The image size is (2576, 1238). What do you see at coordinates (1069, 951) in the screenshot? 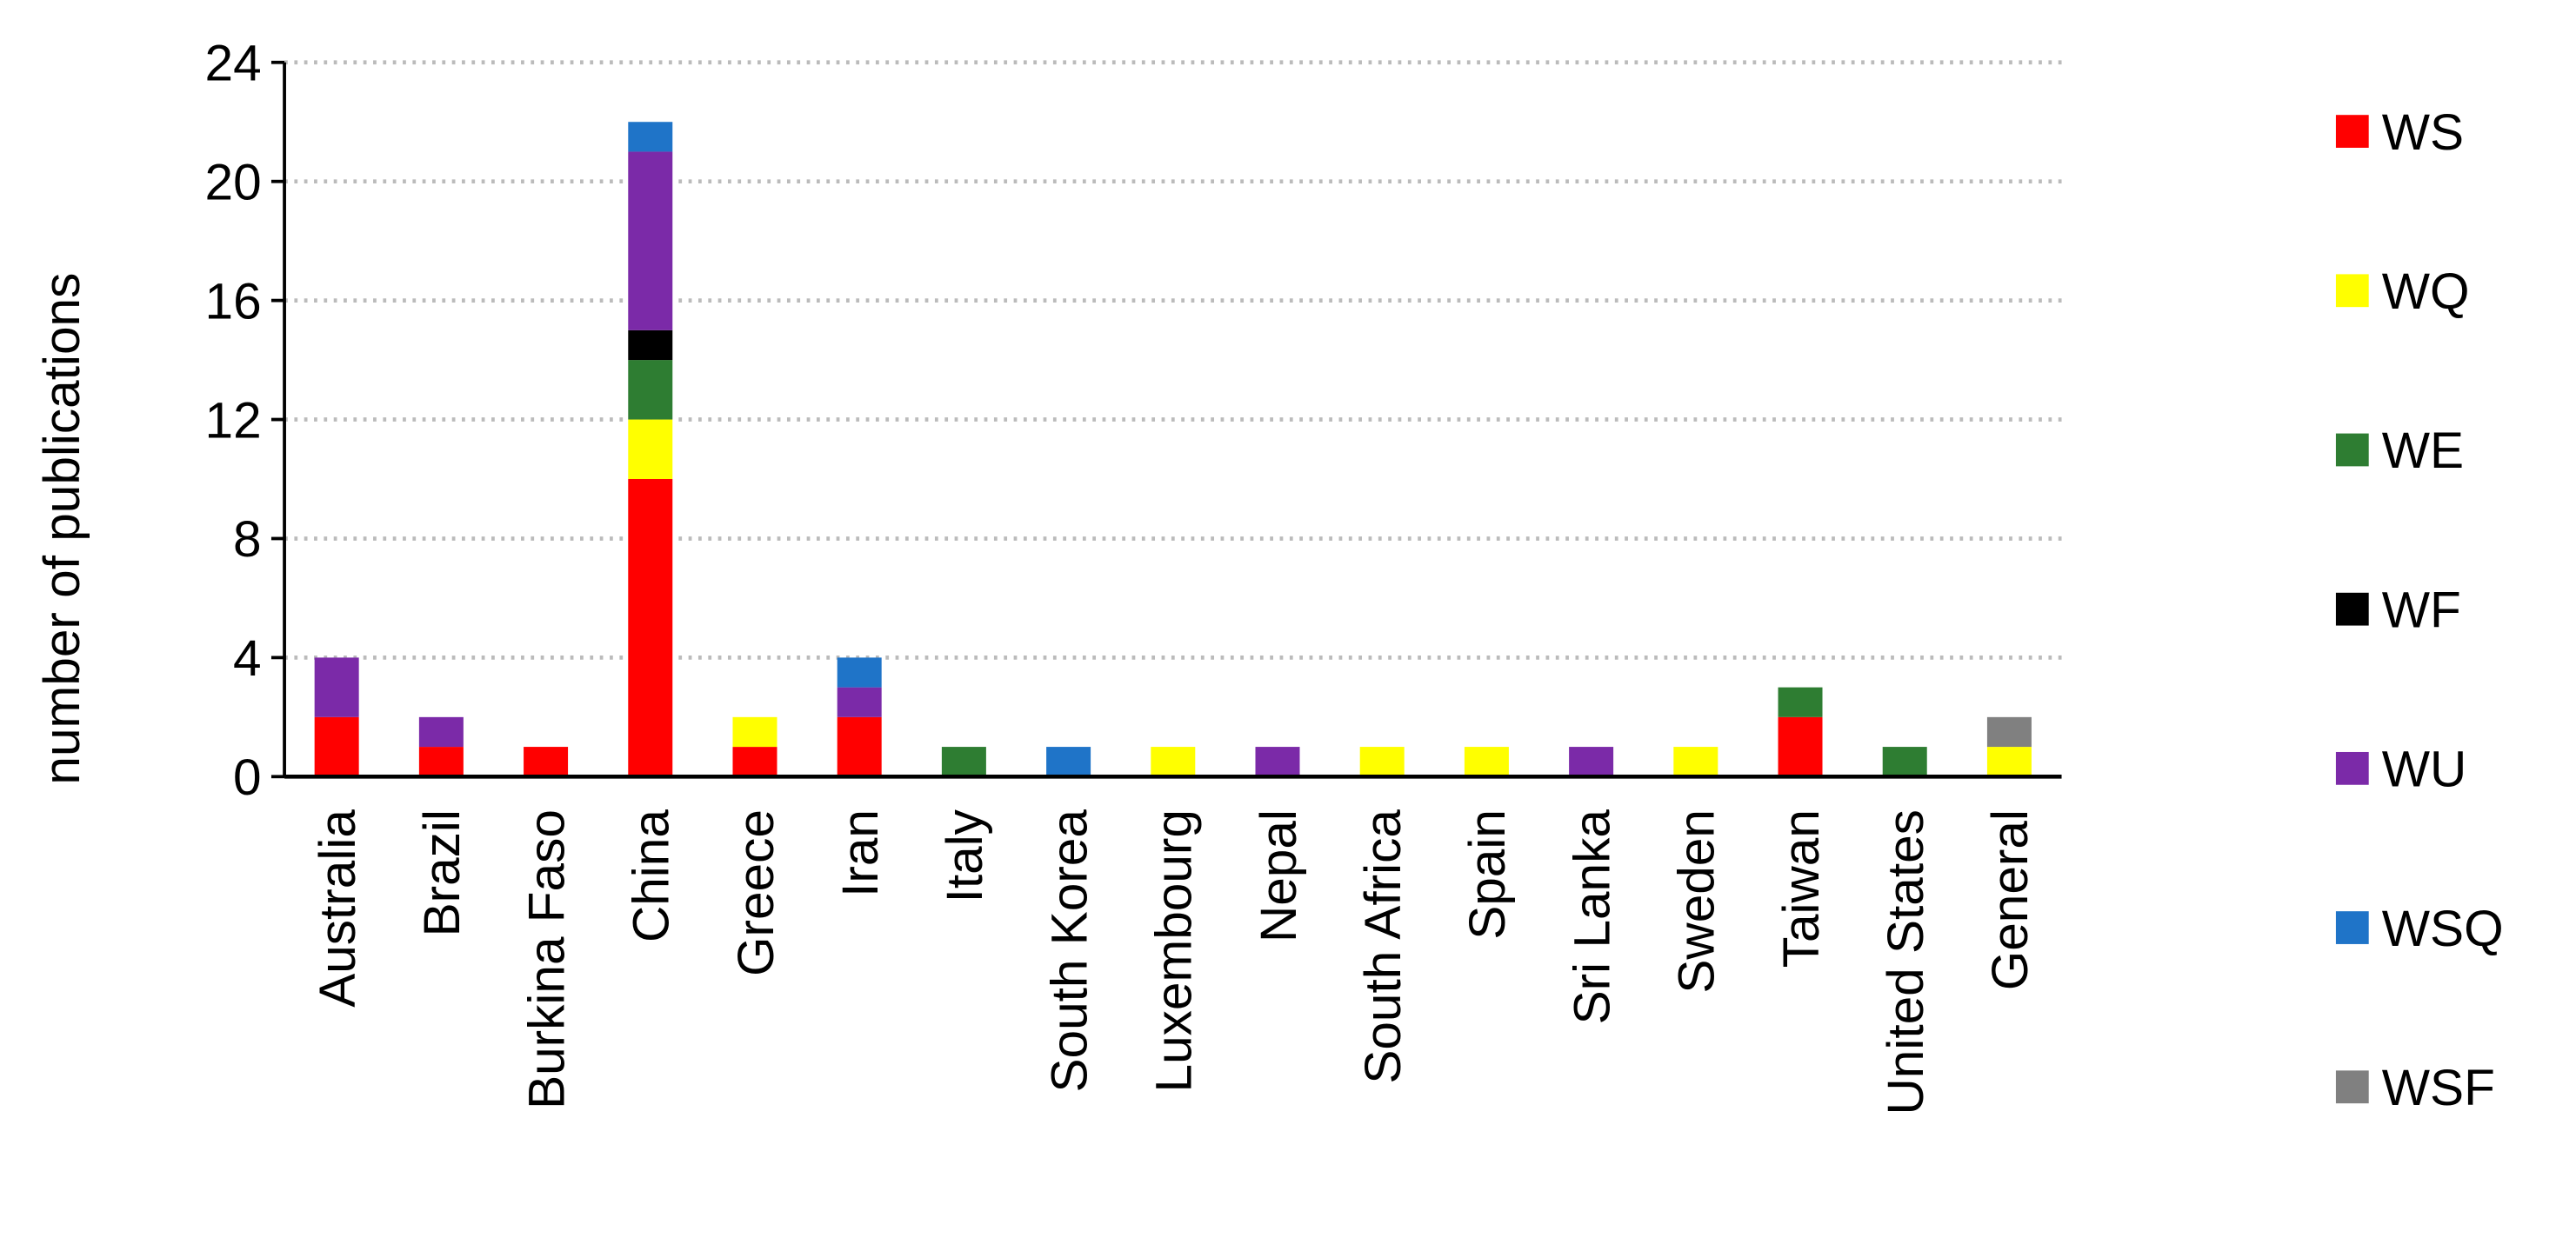
I see `x-tick-label: South Korea` at bounding box center [1069, 951].